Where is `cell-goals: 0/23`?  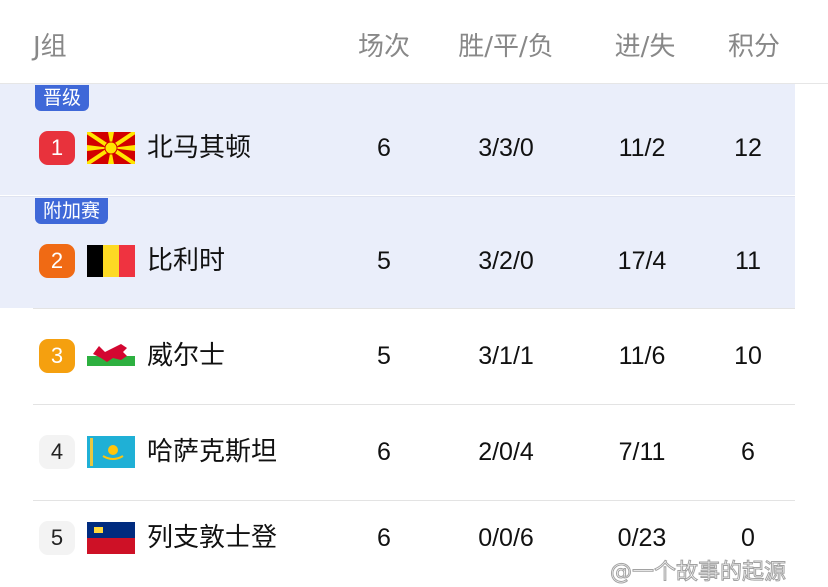
cell-goals: 0/23 is located at coordinates (642, 538).